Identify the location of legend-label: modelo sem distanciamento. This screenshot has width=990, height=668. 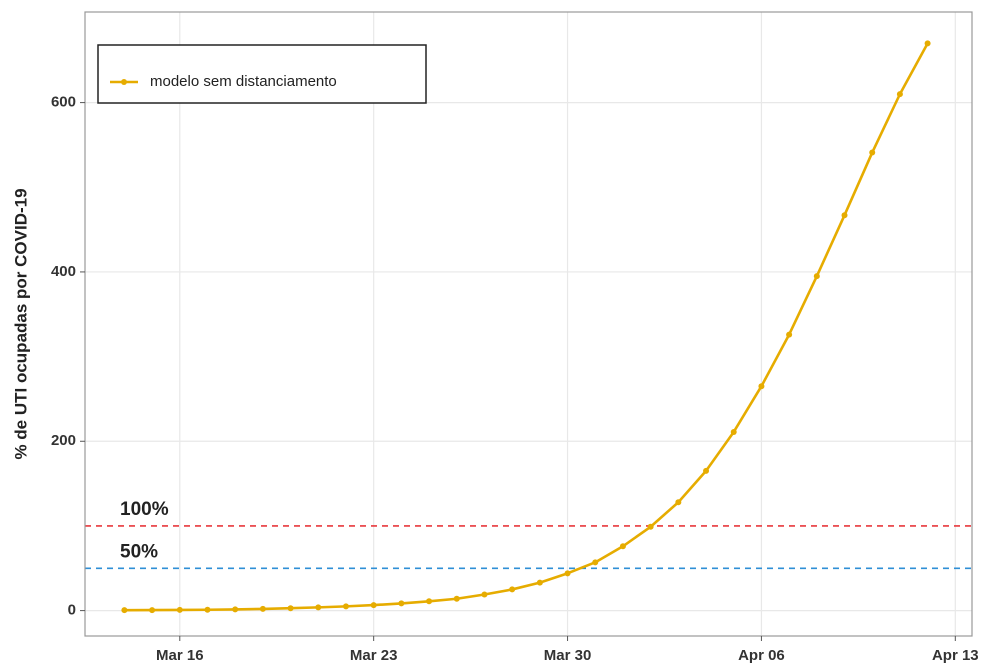
(243, 81).